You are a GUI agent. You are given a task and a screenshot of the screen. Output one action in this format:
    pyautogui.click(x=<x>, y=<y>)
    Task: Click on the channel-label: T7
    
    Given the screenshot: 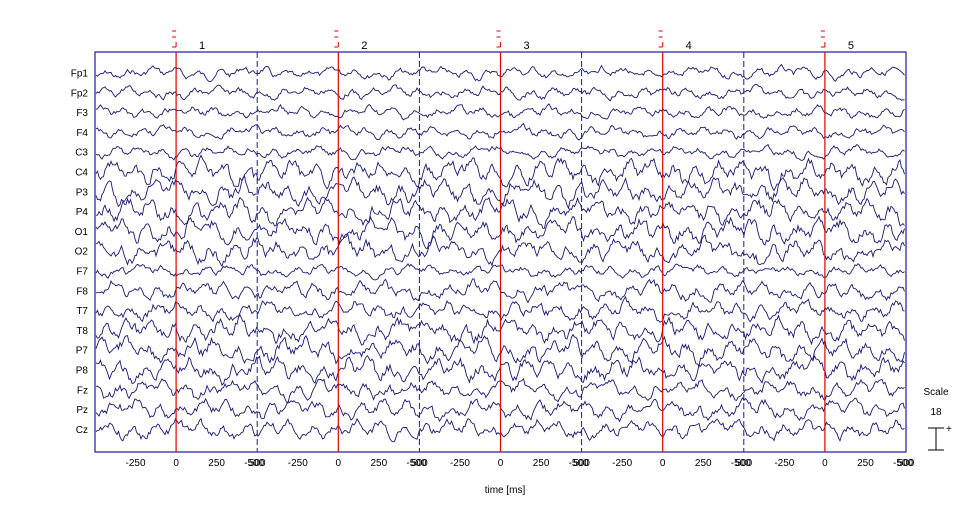 What is the action you would take?
    pyautogui.click(x=82, y=311)
    